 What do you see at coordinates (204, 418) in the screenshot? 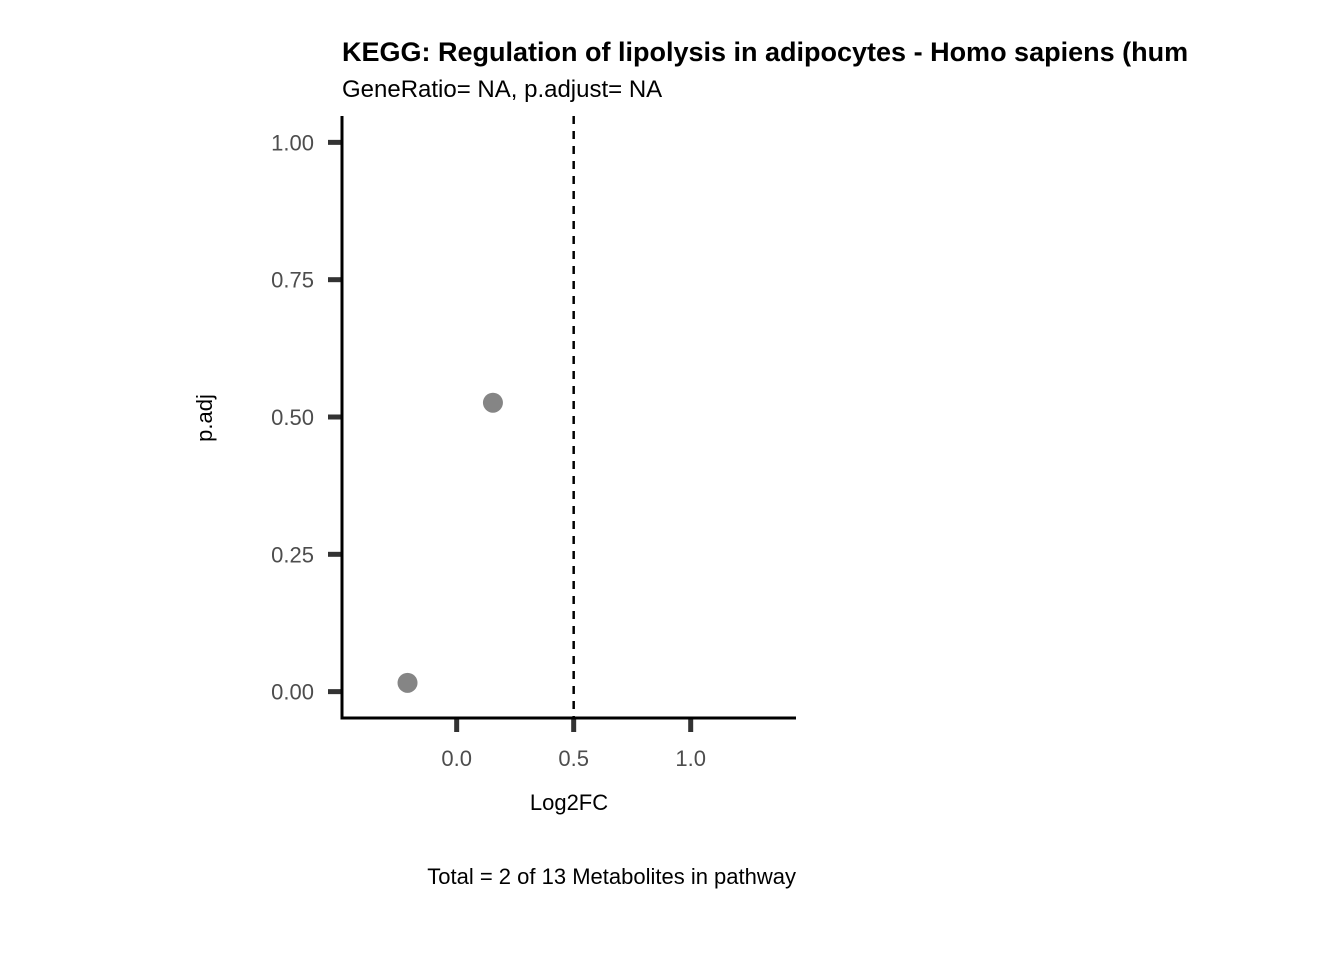
I see `y-axis-label: p.adj` at bounding box center [204, 418].